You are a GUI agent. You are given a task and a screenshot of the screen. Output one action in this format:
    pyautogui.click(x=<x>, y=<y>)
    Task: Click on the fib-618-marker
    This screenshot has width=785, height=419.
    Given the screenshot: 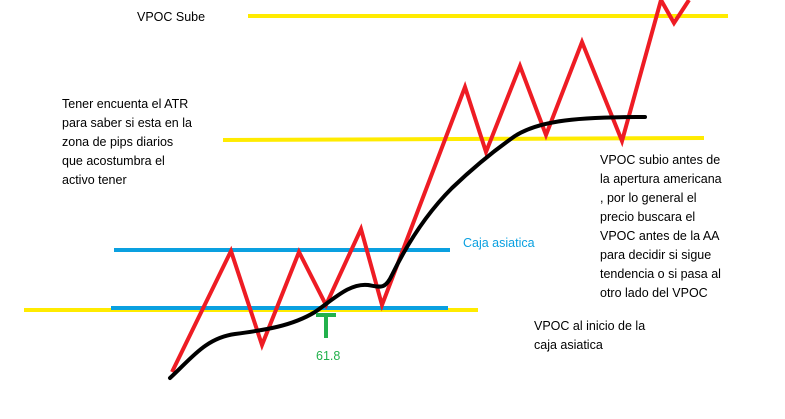 What is the action you would take?
    pyautogui.click(x=326, y=325)
    